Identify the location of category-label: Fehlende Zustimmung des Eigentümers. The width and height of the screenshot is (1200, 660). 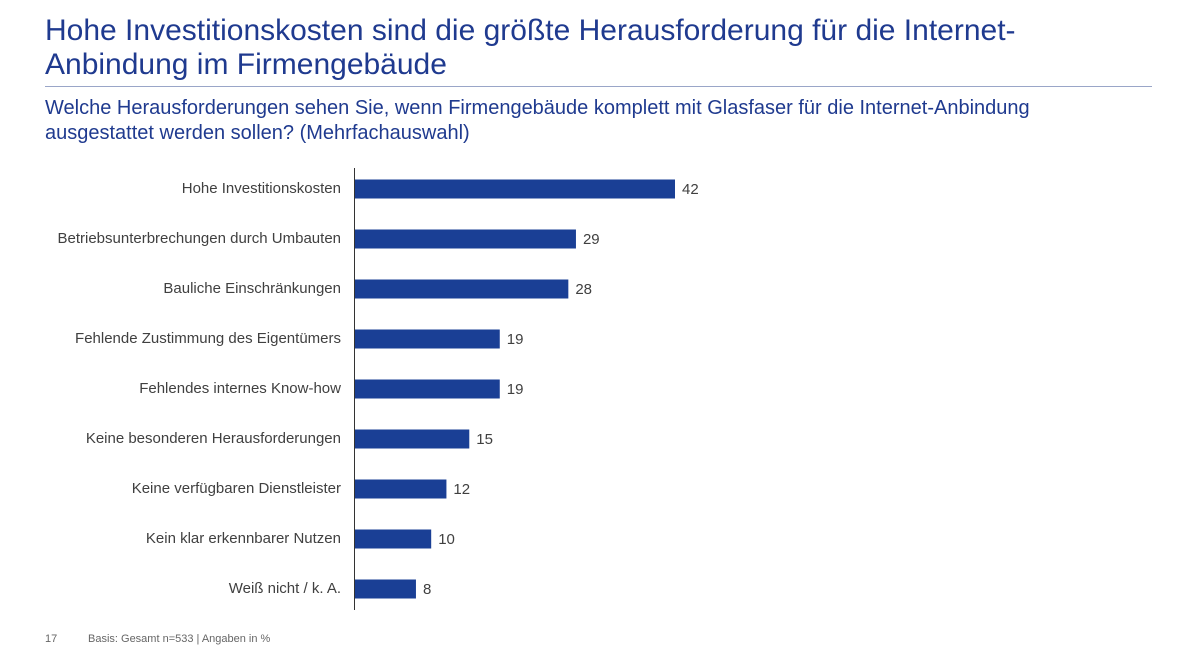
(208, 338).